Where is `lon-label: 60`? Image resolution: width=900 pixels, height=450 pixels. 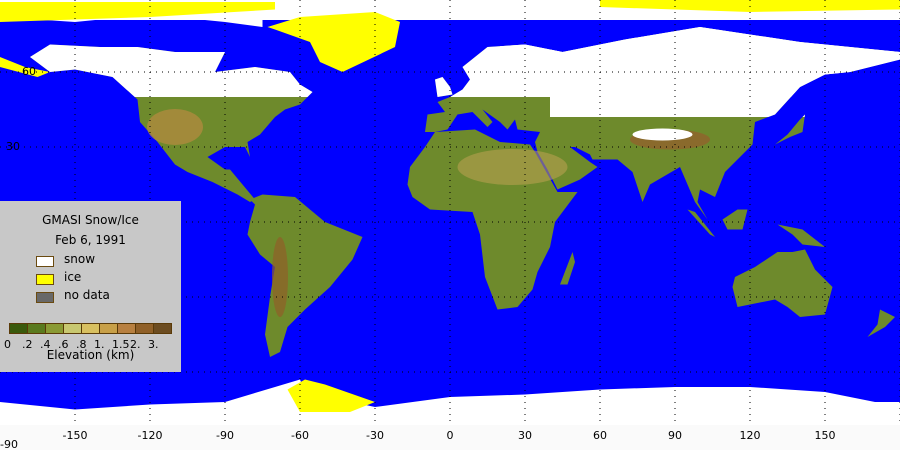 lon-label: 60 is located at coordinates (600, 435).